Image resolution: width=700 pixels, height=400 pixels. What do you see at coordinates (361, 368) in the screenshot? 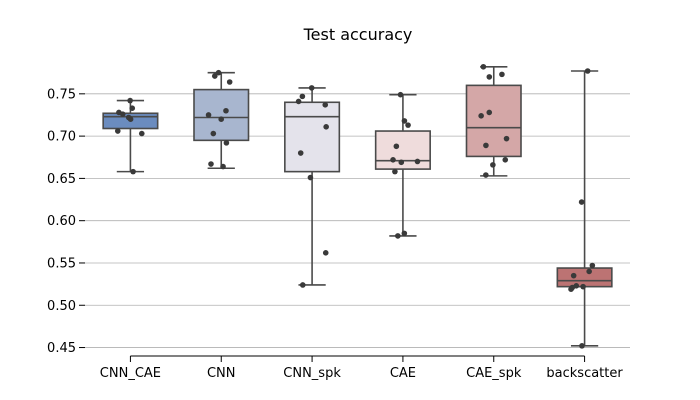
I see `x-axis-ticks: CNN_CAE CNN CNN_spk CAE CAE_spk backscatter` at bounding box center [361, 368].